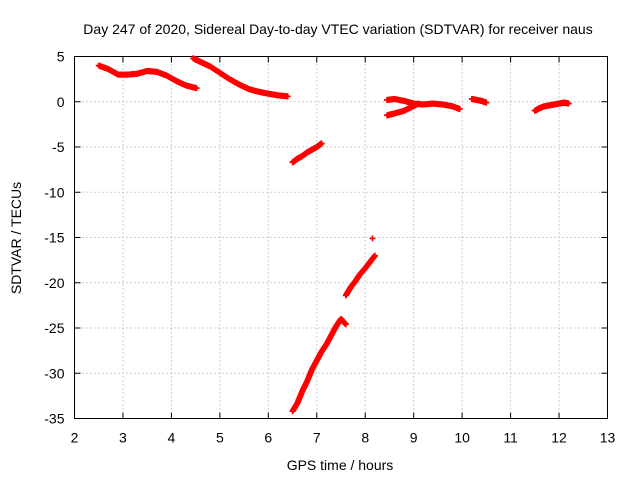 This screenshot has height=480, width=640. Describe the element at coordinates (61, 102) in the screenshot. I see `y-tick-label: 0` at that location.